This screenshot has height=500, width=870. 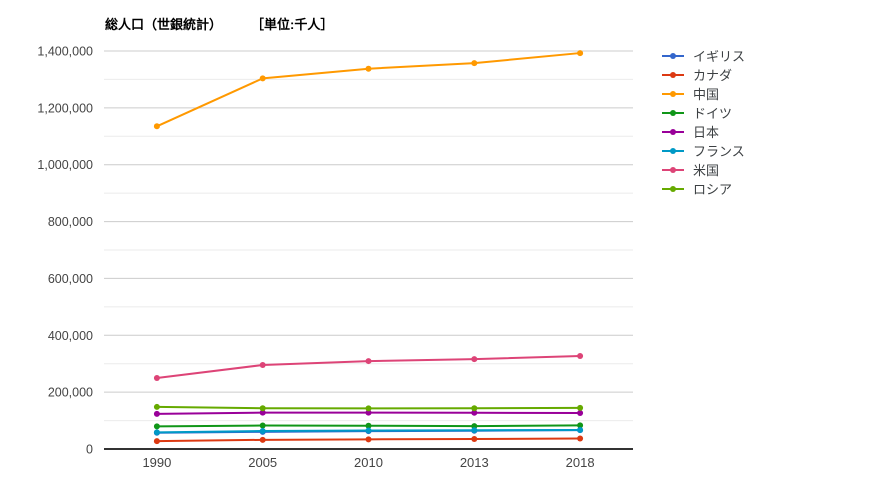 I want to click on data-point-japan-2010, so click(x=368, y=412).